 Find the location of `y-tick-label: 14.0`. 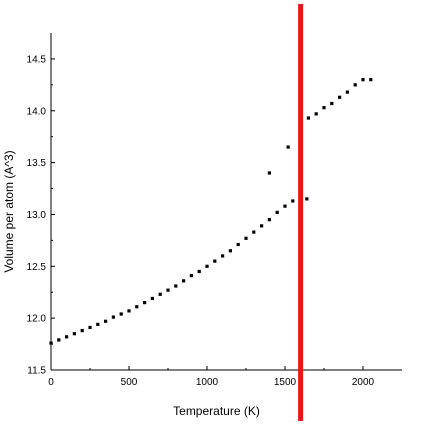

y-tick-label: 14.0 is located at coordinates (37, 111).